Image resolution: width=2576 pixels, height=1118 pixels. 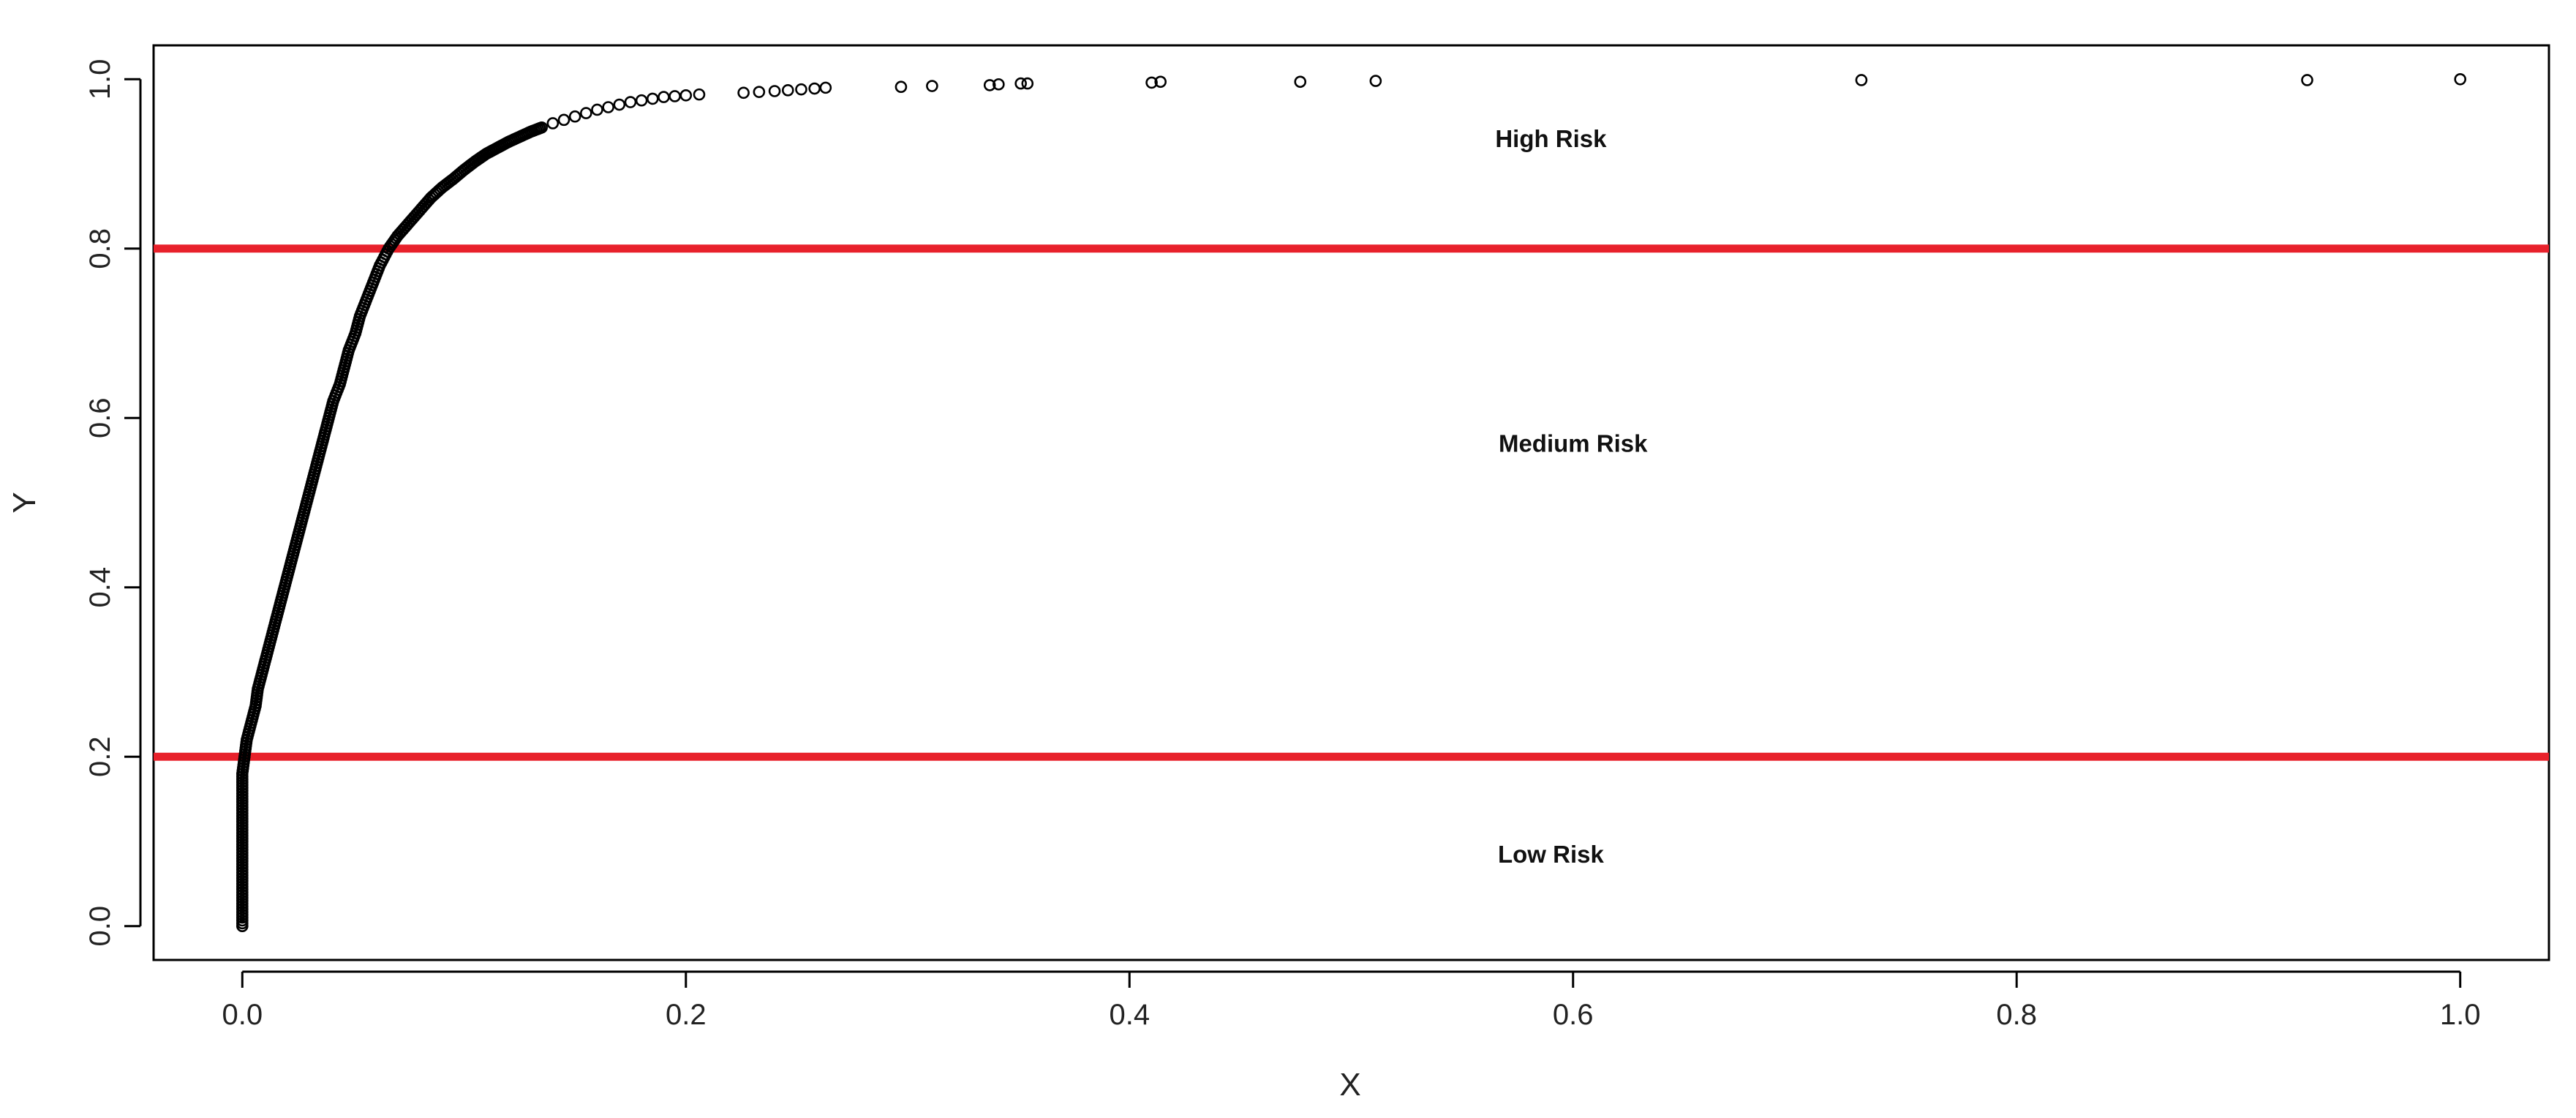 I want to click on x-tick-label: 0.0, so click(x=242, y=1015).